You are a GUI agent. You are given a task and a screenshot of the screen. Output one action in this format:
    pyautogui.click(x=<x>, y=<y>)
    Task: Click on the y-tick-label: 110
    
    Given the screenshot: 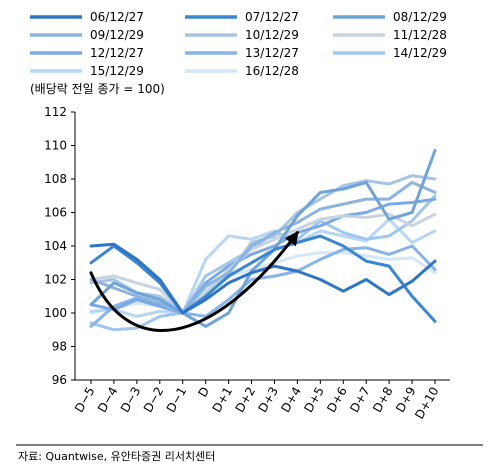 What is the action you would take?
    pyautogui.click(x=55, y=146)
    